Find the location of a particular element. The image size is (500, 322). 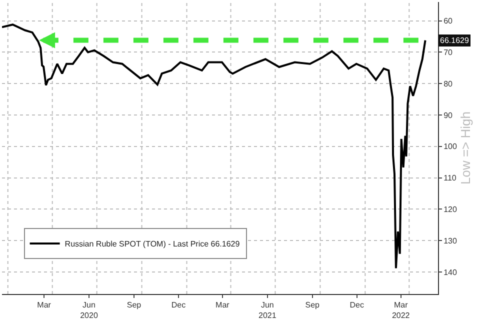

x-tick-label: Mar 2022 is located at coordinates (401, 310).